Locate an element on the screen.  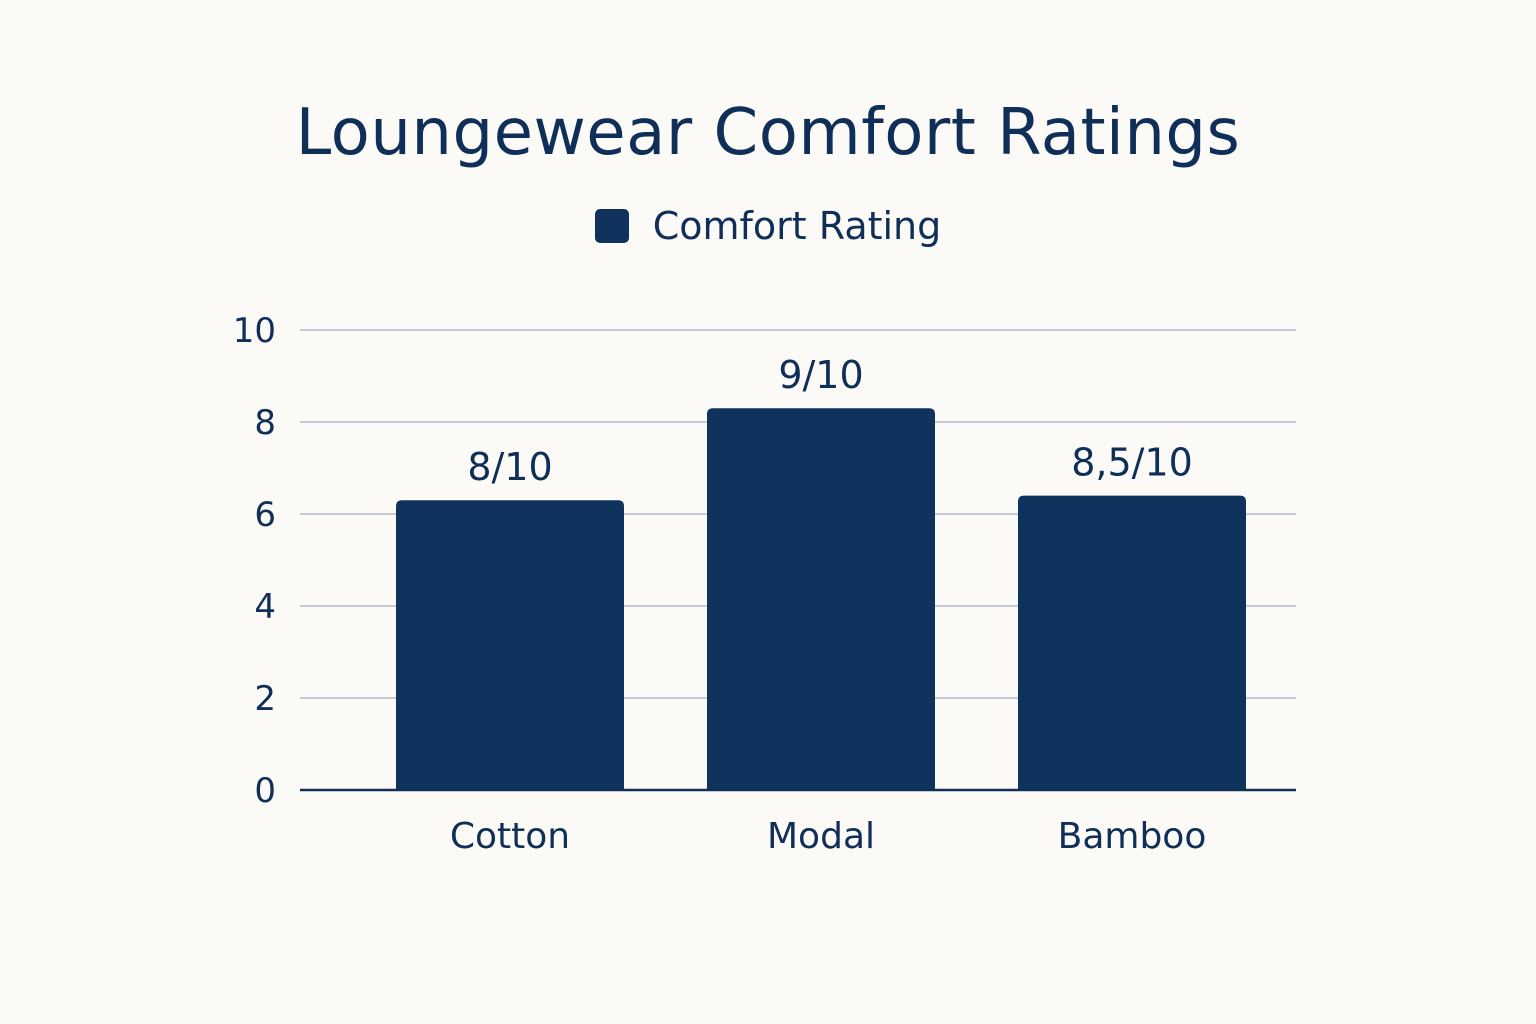
data-label-cotton: 8/10 is located at coordinates (509, 467).